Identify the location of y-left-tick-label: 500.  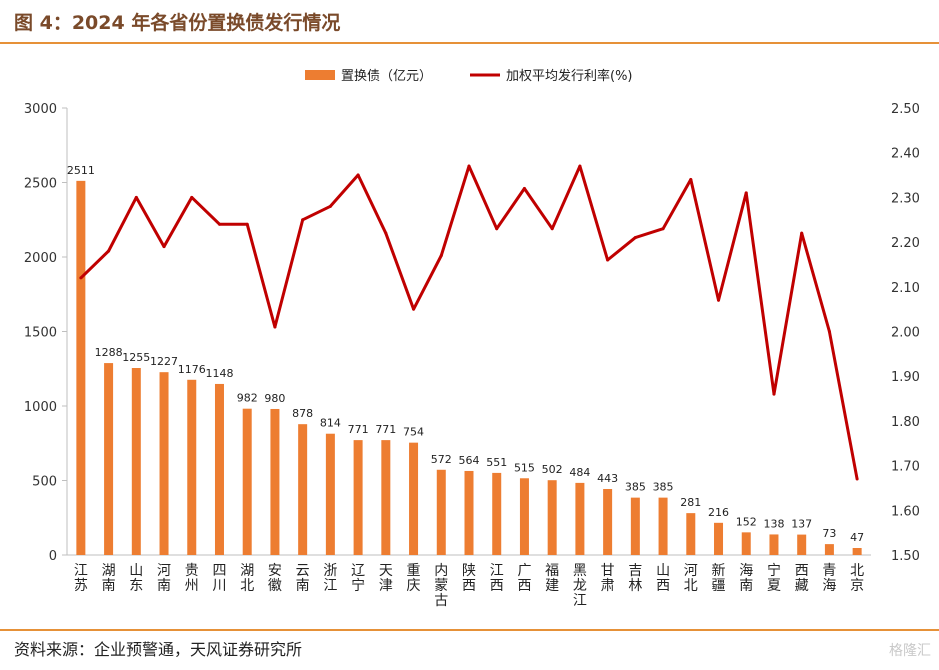
(44, 482).